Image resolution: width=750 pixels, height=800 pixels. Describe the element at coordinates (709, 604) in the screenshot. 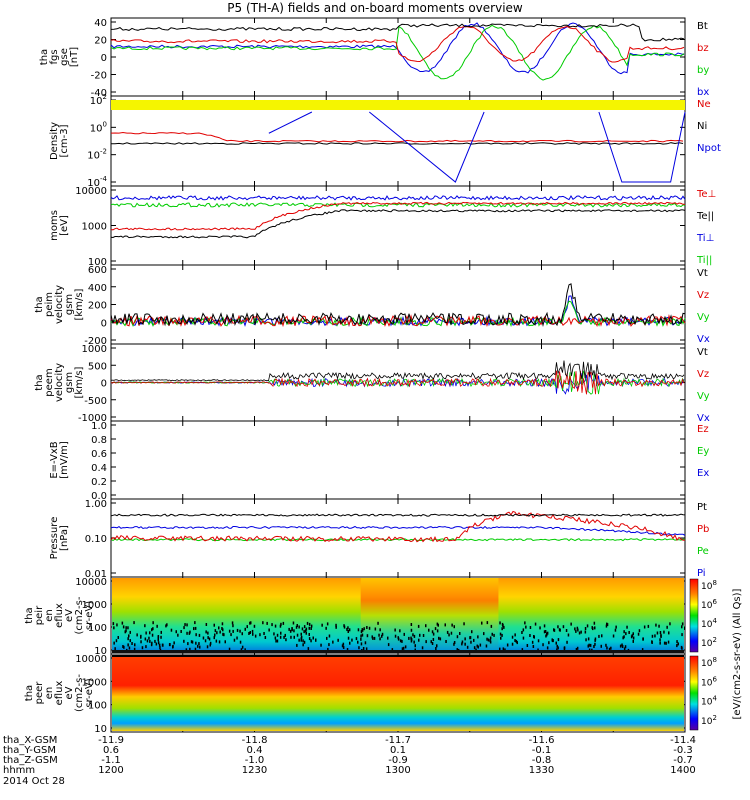

I see `colorbar-tick-label: 106` at that location.